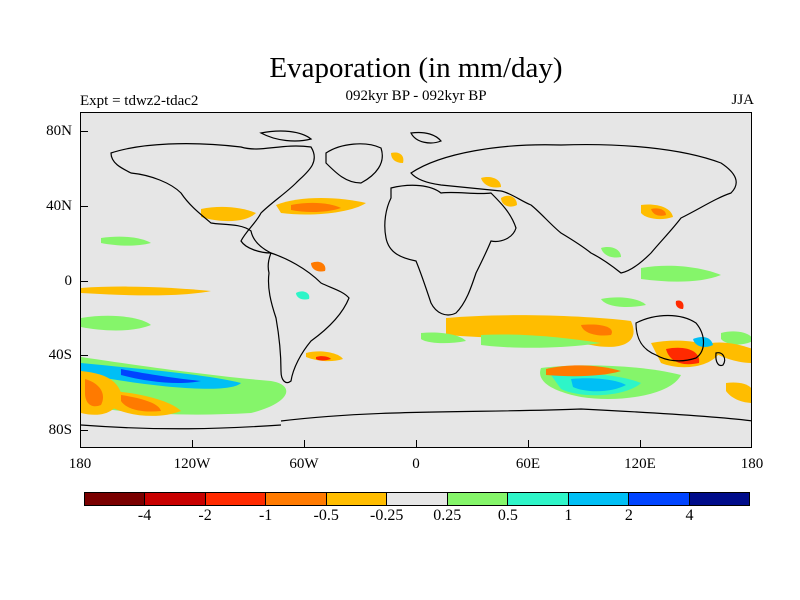 The width and height of the screenshot is (800, 600). I want to click on experiment-label: Expt = tdwz2-tdac2, so click(139, 101).